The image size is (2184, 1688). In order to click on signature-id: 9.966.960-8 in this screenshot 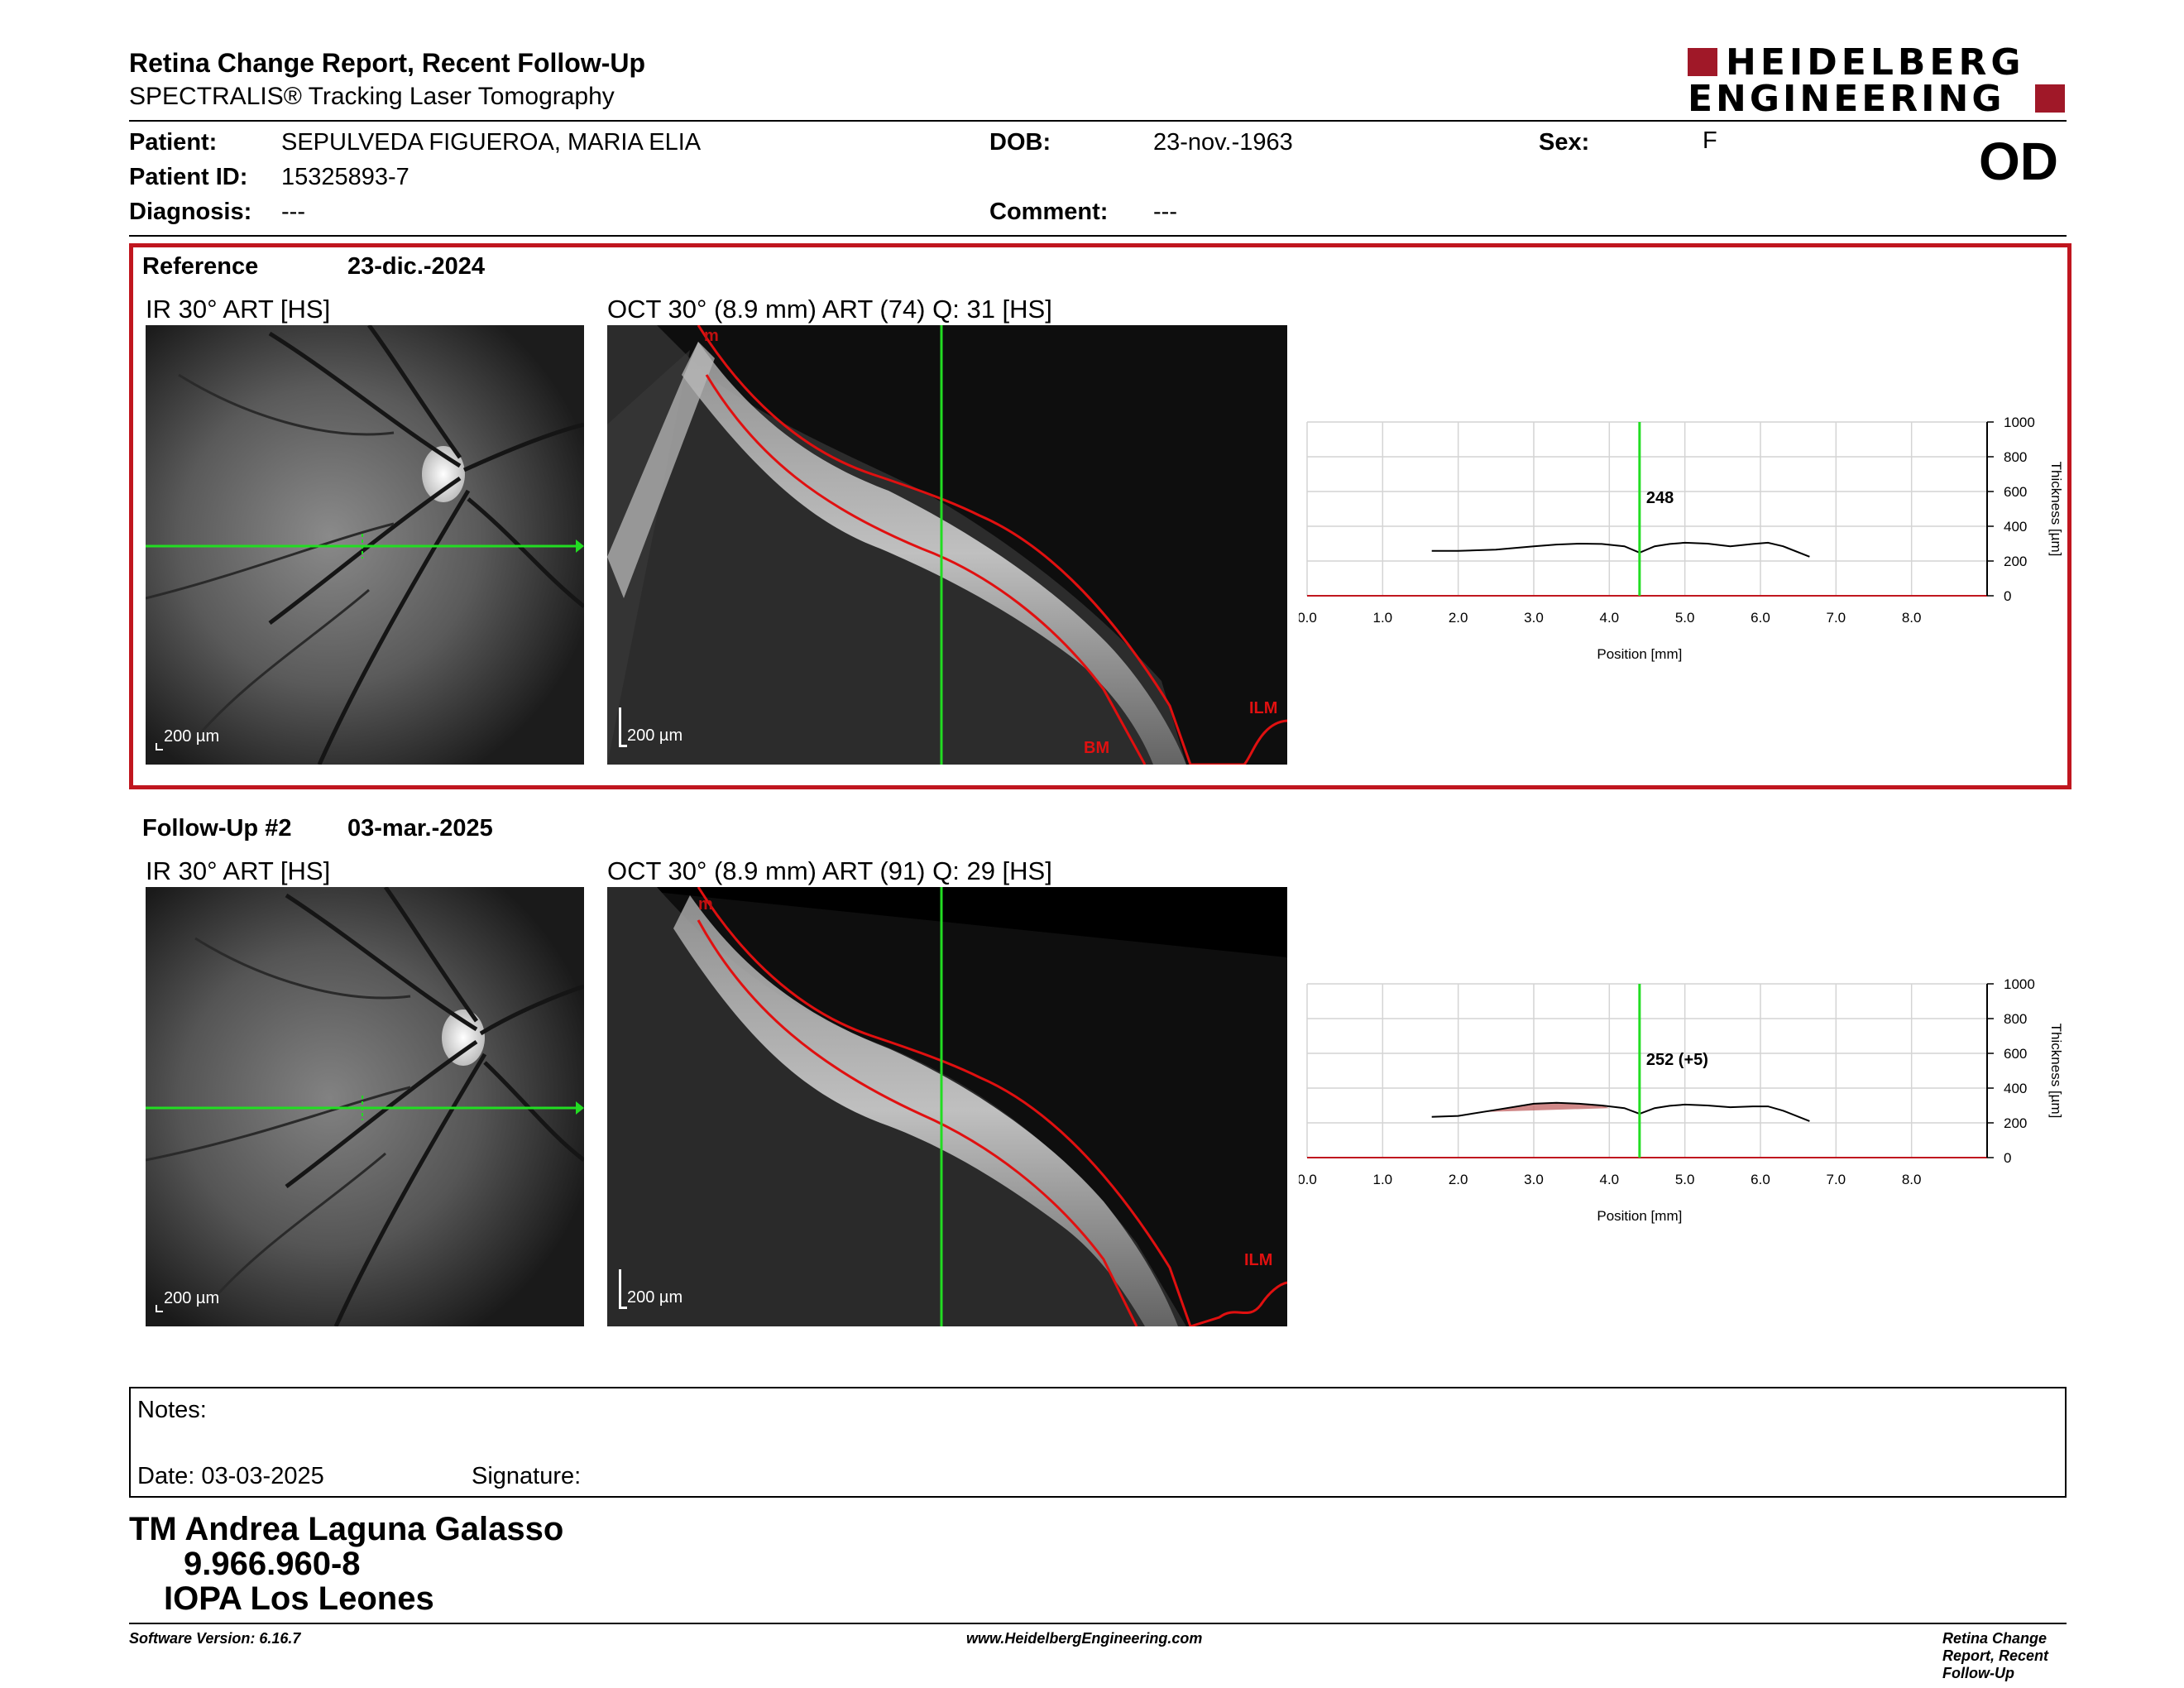, I will do `click(272, 1564)`.